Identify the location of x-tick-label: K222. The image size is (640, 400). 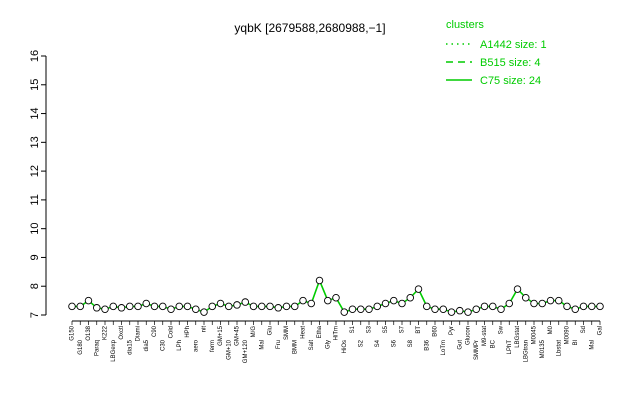
(106, 332).